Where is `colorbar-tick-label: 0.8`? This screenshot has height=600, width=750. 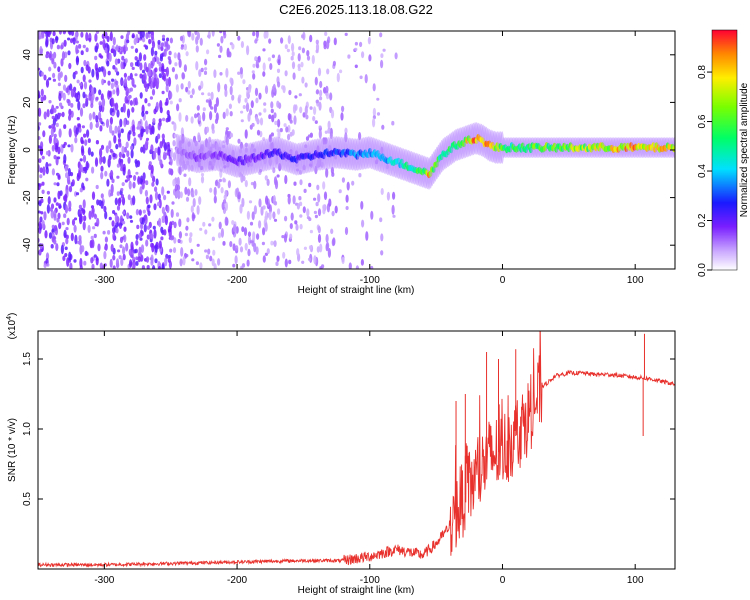 colorbar-tick-label: 0.8 is located at coordinates (702, 72).